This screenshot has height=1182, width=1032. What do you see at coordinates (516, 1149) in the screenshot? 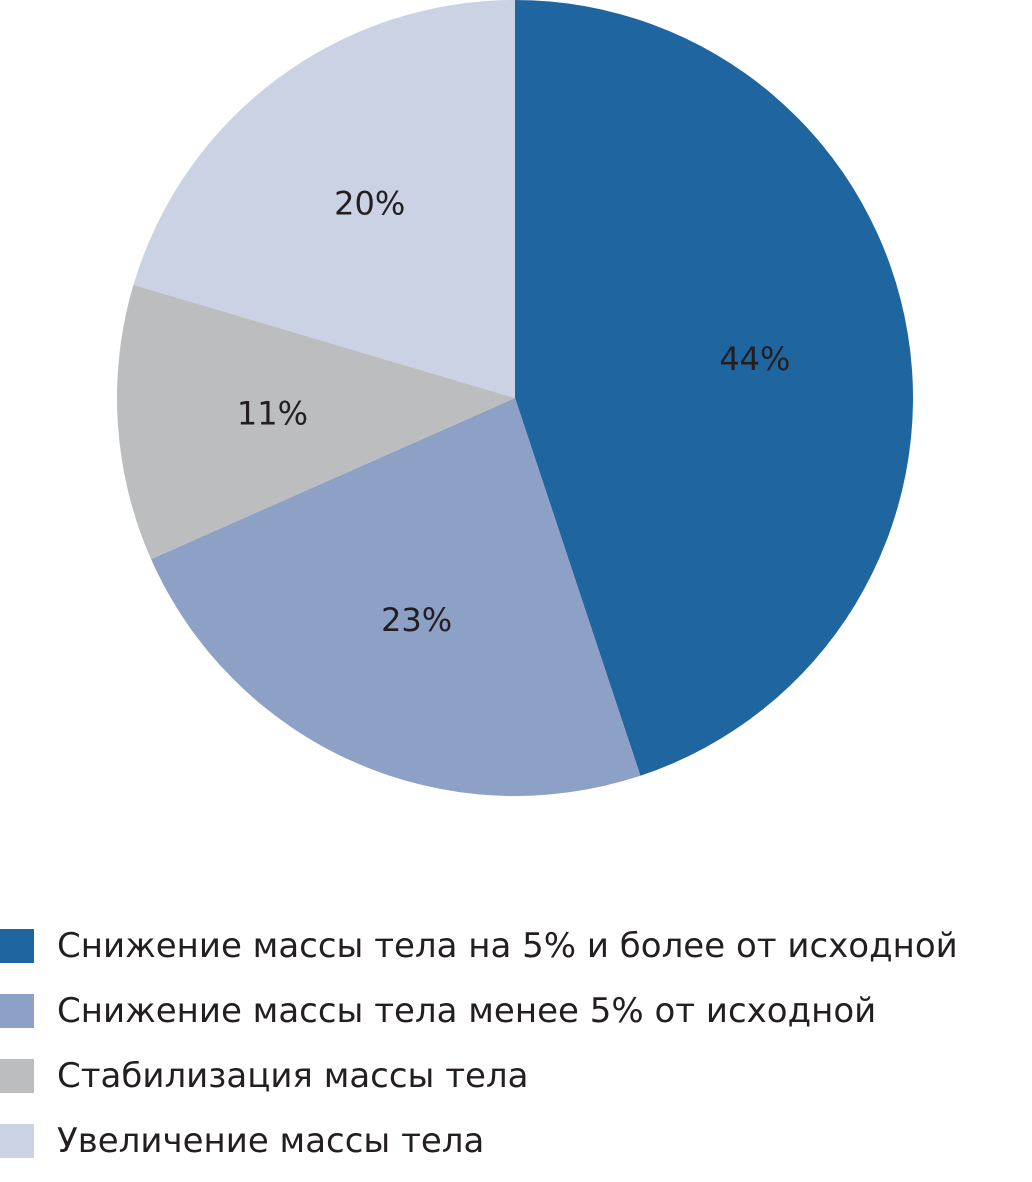
I see `legend-item-increase: Увеличение массы тела` at bounding box center [516, 1149].